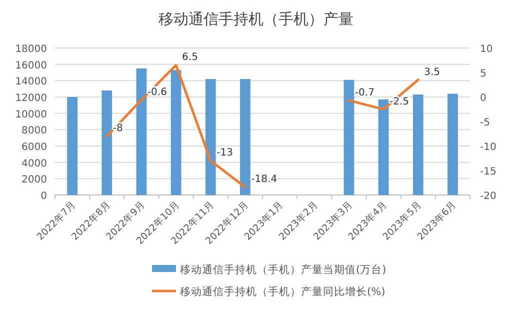 The image size is (512, 319). Describe the element at coordinates (31, 98) in the screenshot. I see `y-tick-label: 12000` at that location.